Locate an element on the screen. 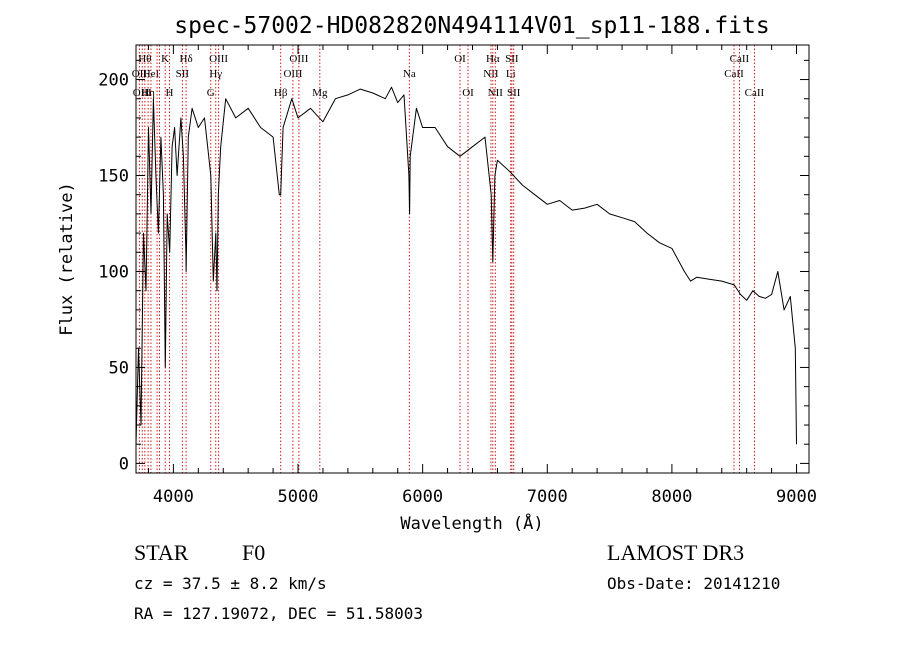 This screenshot has width=900, height=649. object-class: STAR is located at coordinates (161, 552).